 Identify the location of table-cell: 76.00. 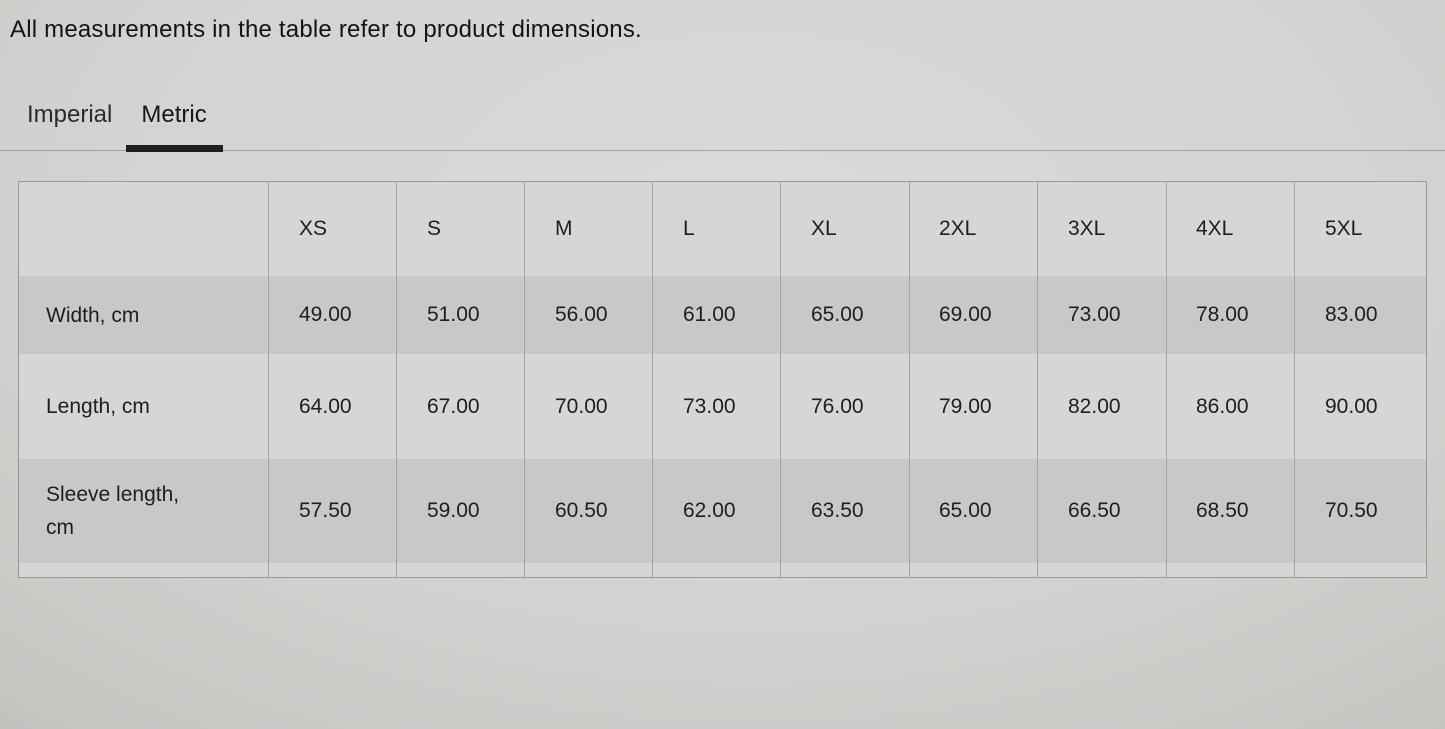
(837, 406).